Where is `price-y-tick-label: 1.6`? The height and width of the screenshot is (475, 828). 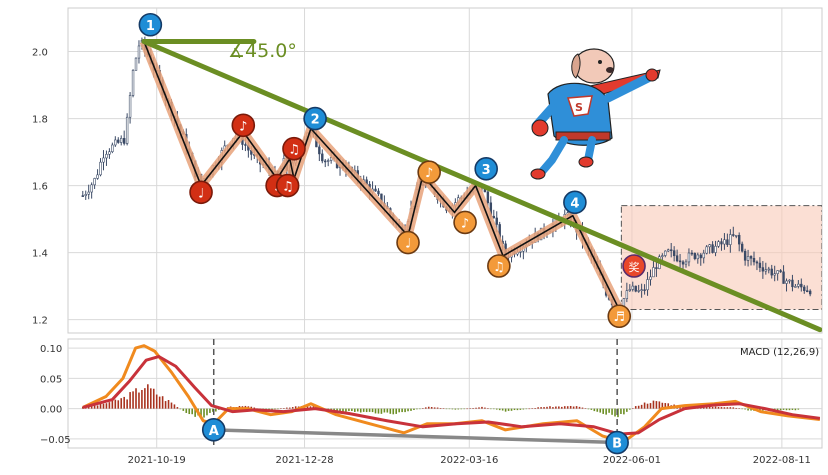 price-y-tick-label: 1.6 is located at coordinates (40, 187).